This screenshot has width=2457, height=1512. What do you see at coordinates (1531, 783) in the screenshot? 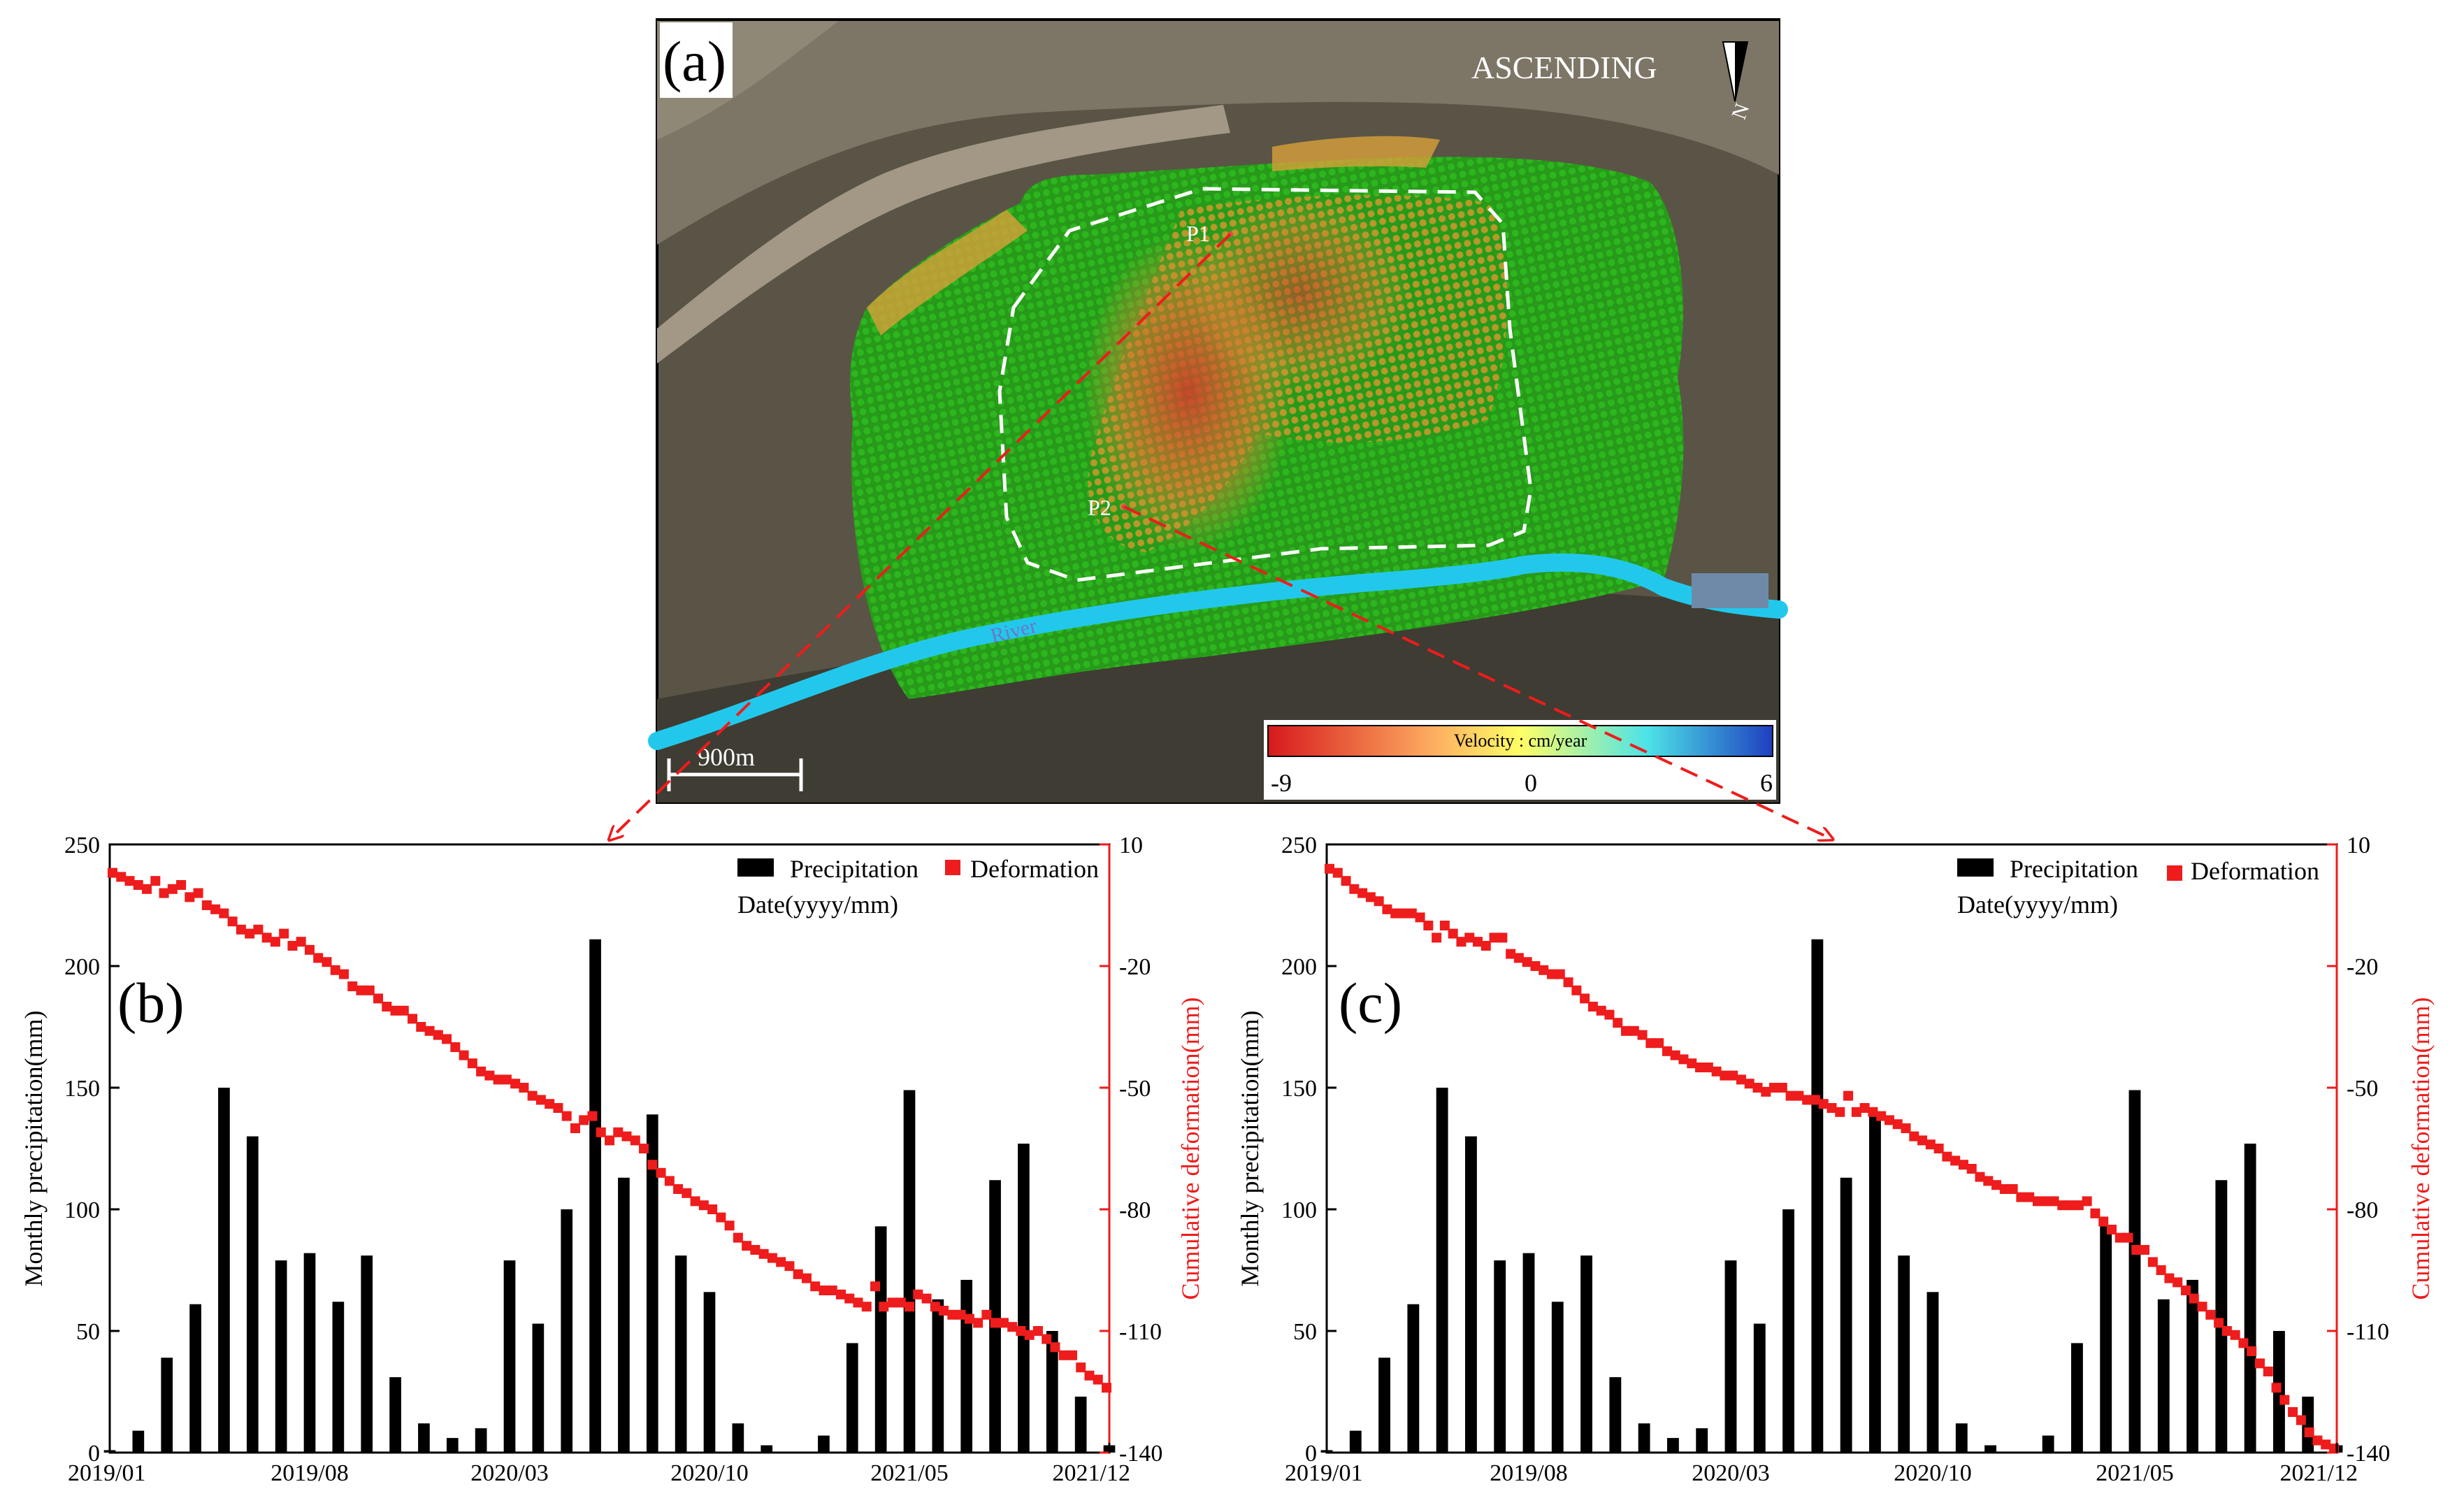
I see `colorbar-mid-label: 0` at bounding box center [1531, 783].